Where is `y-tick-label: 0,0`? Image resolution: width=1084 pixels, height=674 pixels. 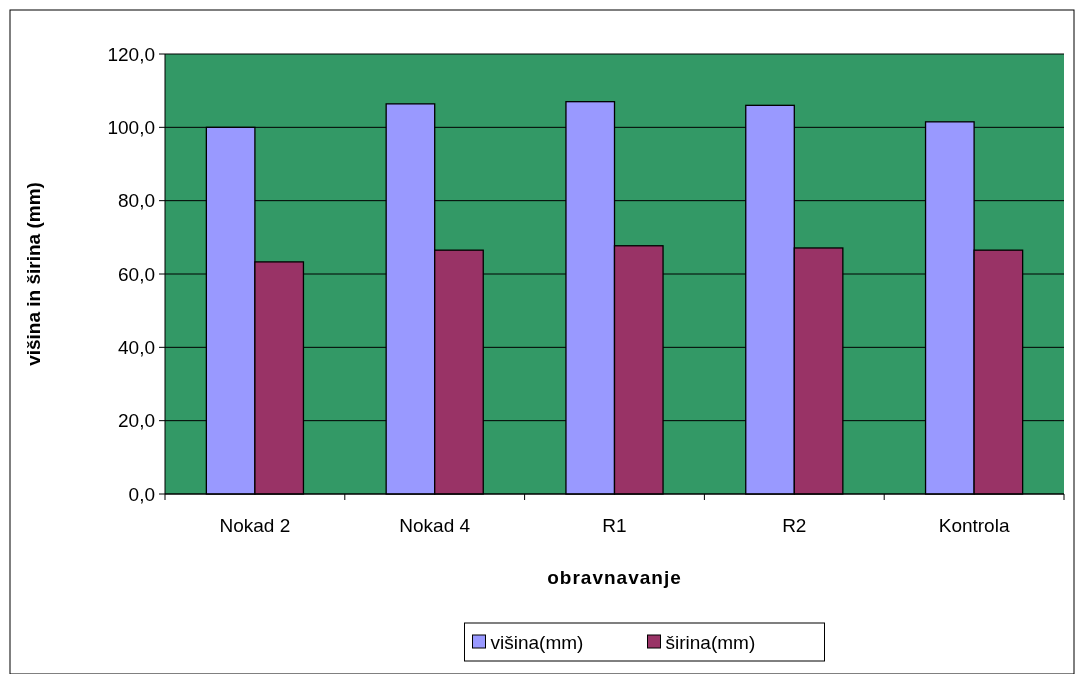
y-tick-label: 0,0 is located at coordinates (141, 494).